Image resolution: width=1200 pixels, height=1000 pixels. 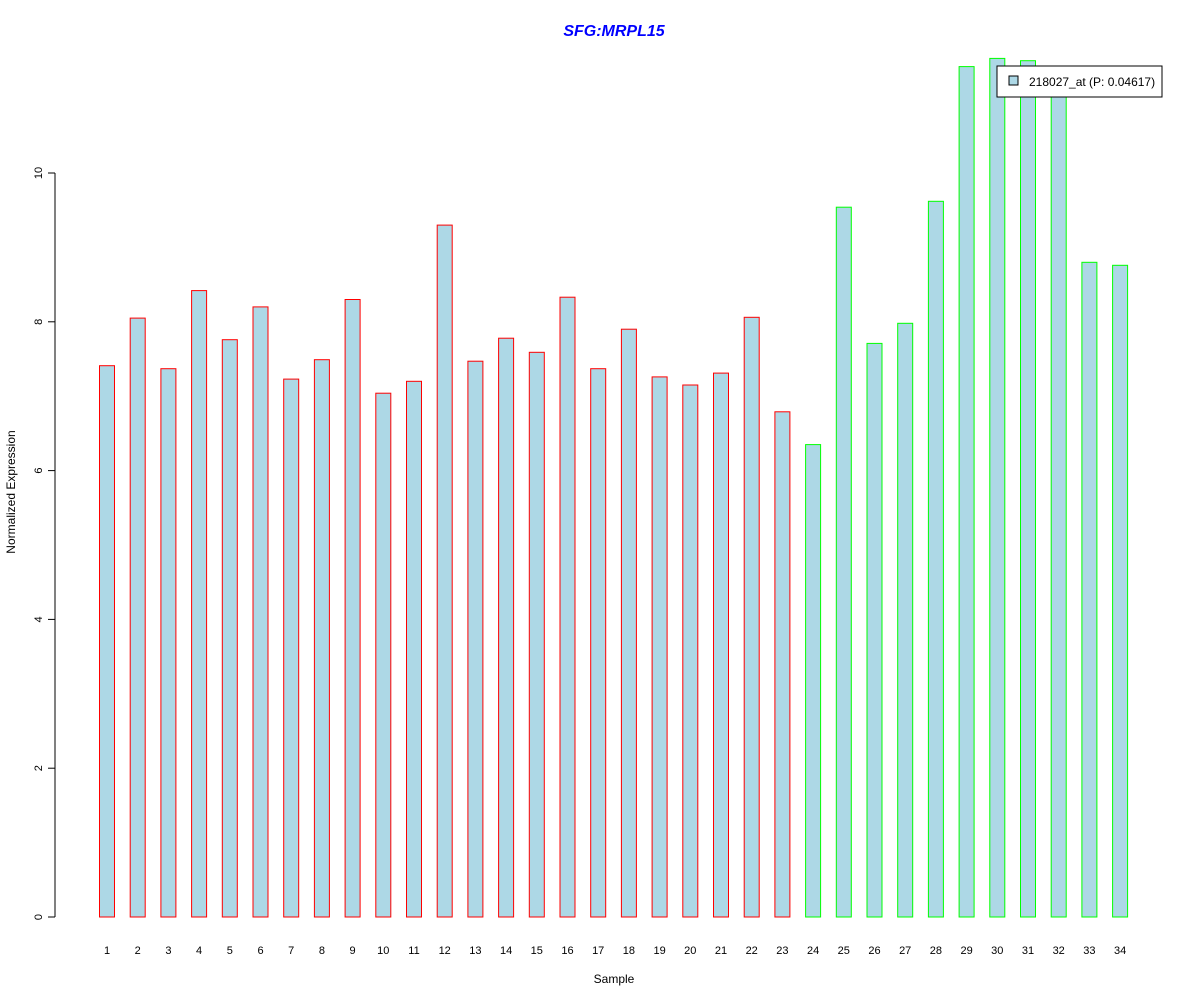 What do you see at coordinates (936, 951) in the screenshot?
I see `x-tick-label: 28` at bounding box center [936, 951].